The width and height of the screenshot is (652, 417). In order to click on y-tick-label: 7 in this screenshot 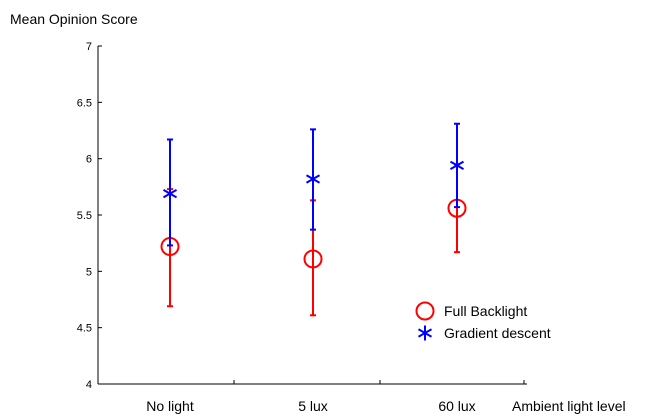, I will do `click(89, 47)`.